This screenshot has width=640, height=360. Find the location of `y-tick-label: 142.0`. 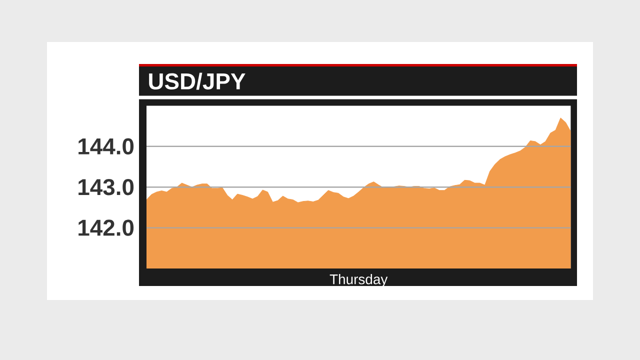

y-tick-label: 142.0 is located at coordinates (106, 228).